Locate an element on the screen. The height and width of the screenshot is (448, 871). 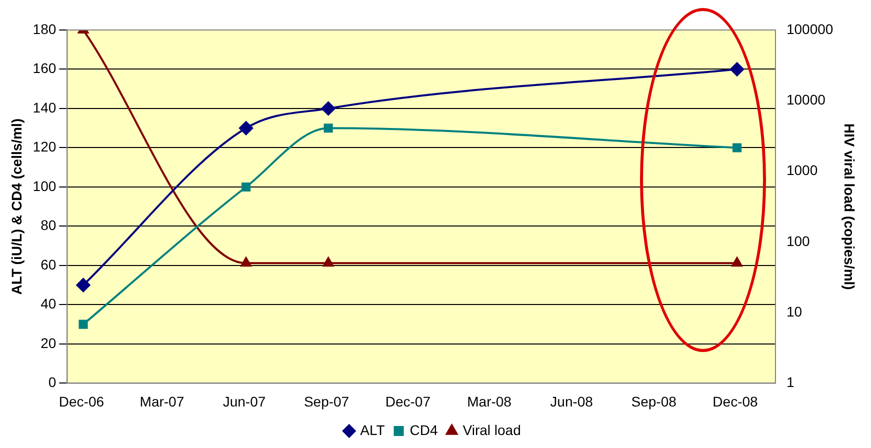
y-tick-label: 0 is located at coordinates (52, 382).